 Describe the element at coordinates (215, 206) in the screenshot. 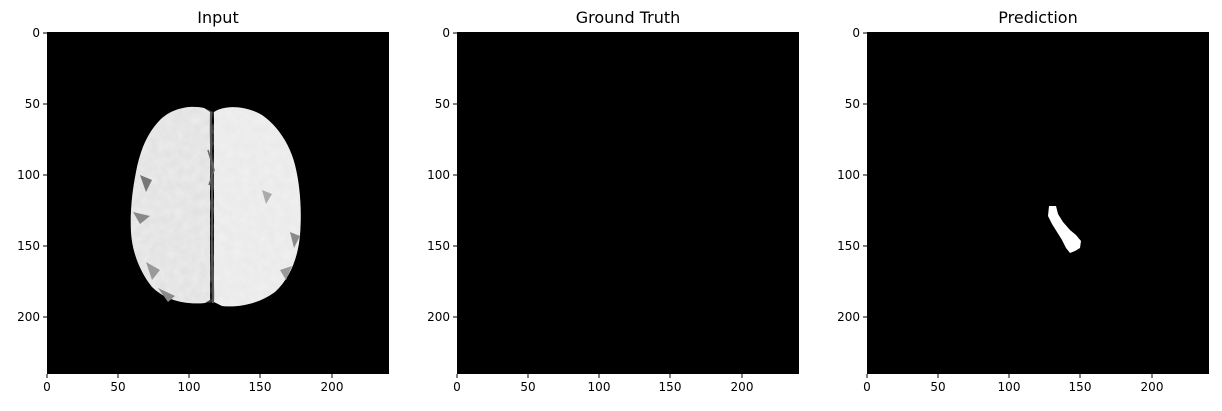

I see `brain-mri-slice` at that location.